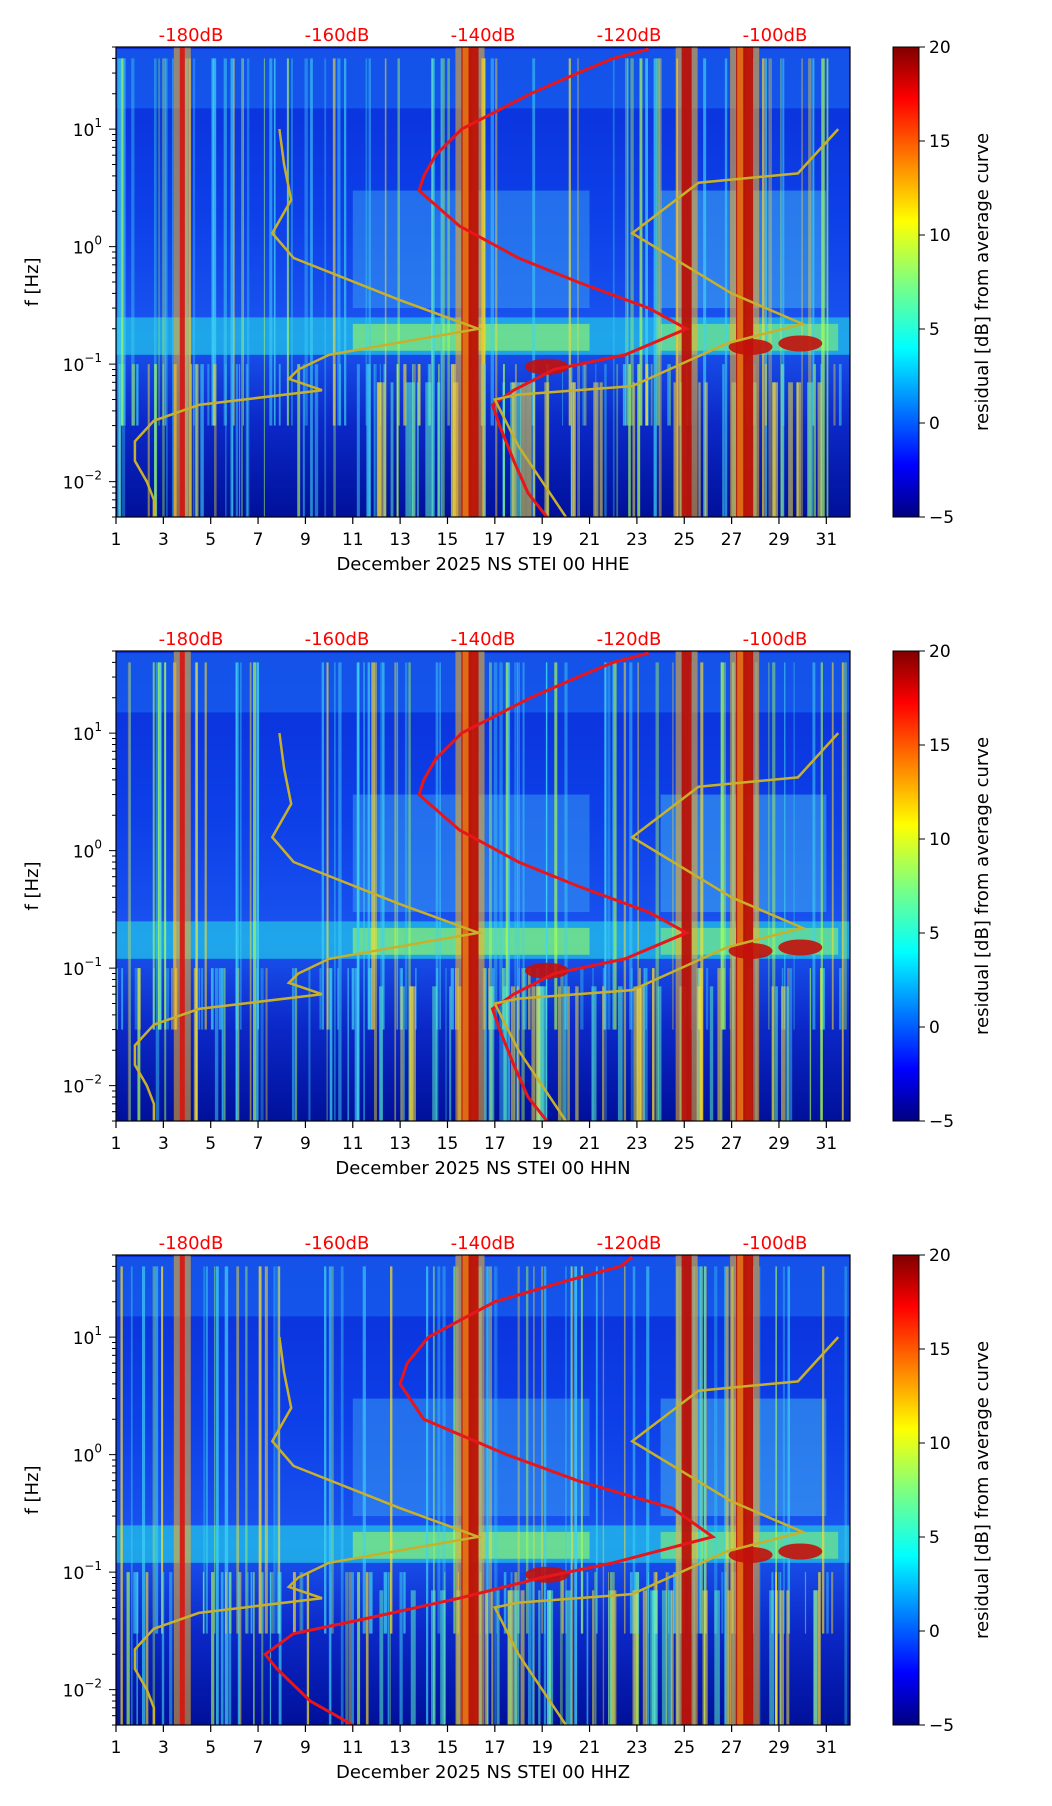 The height and width of the screenshot is (1806, 1052). Describe the element at coordinates (906, 886) in the screenshot. I see `colorbar` at that location.